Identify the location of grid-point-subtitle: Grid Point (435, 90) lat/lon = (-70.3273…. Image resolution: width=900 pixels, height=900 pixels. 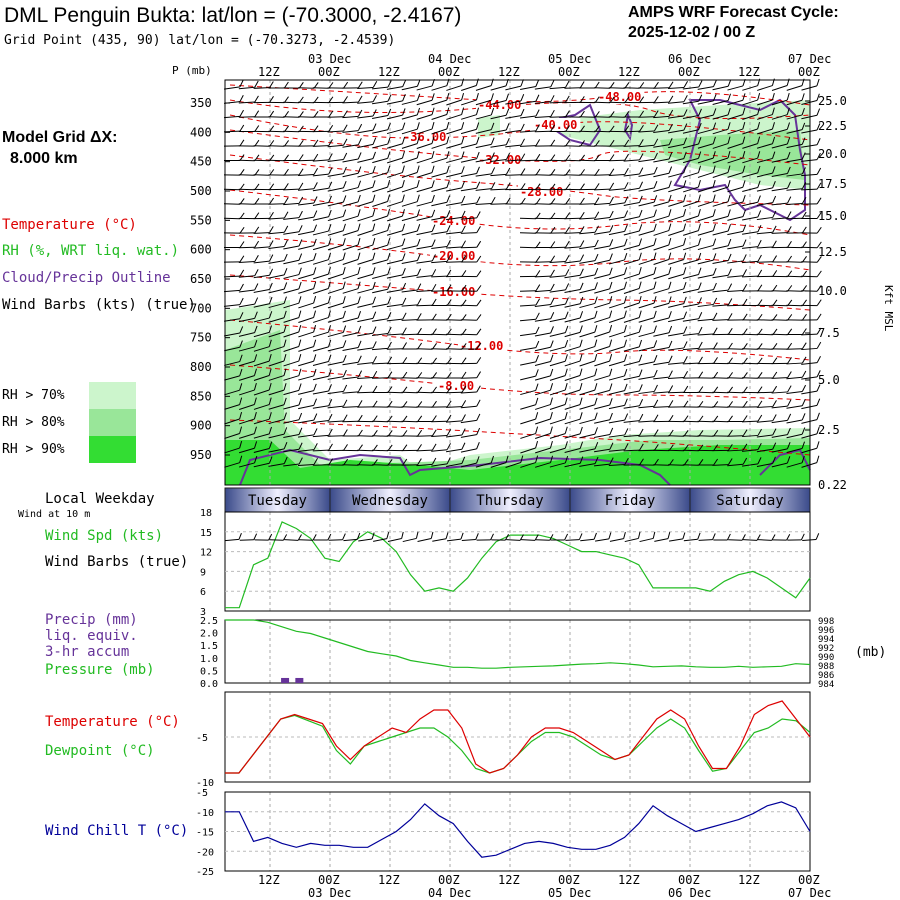
(200, 40).